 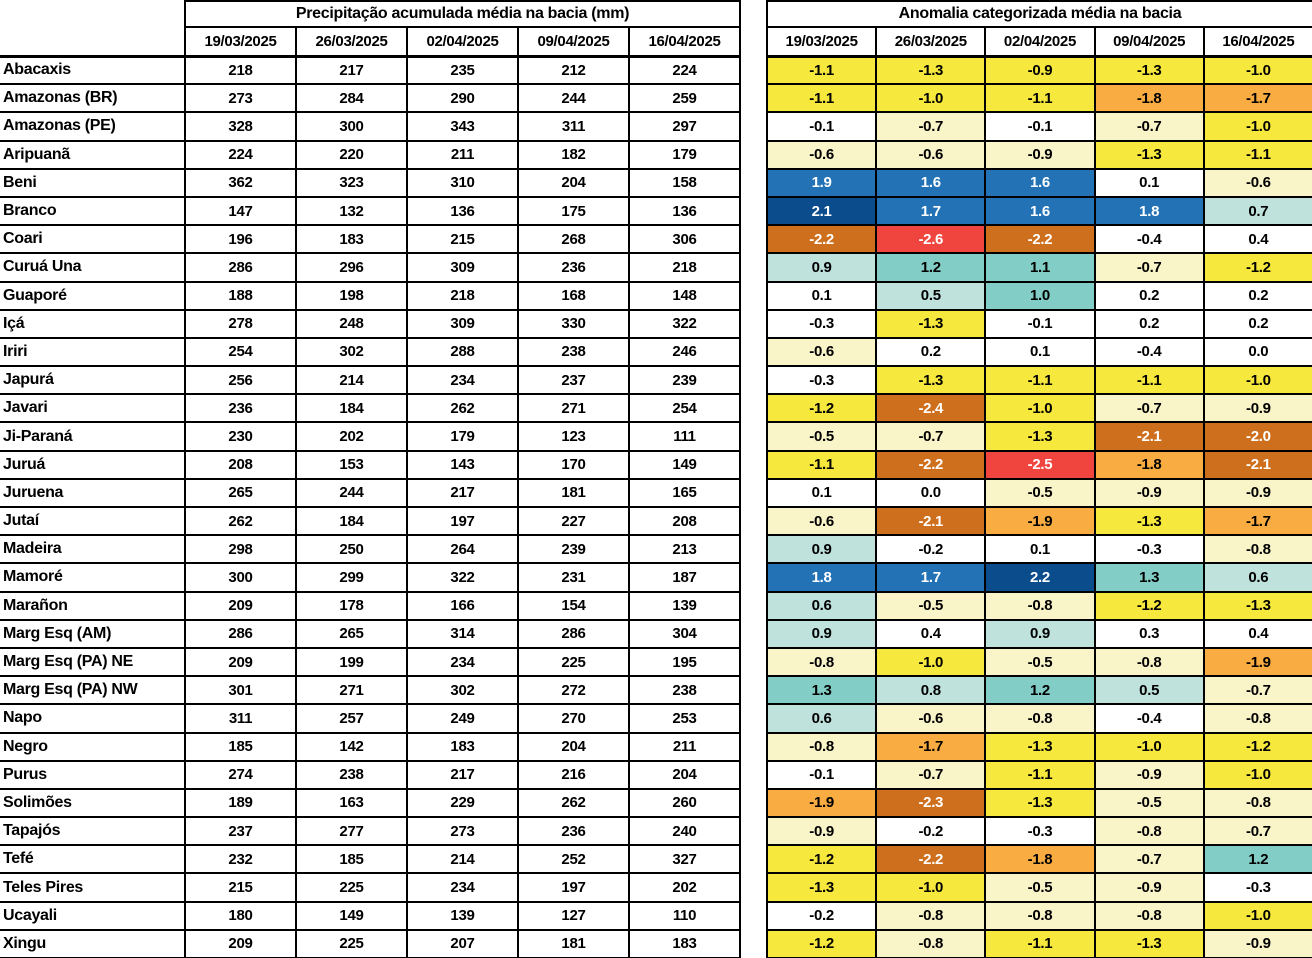 What do you see at coordinates (370, 126) in the screenshot?
I see `precip-row: Amazonas (PE) 328 300 343 311 297` at bounding box center [370, 126].